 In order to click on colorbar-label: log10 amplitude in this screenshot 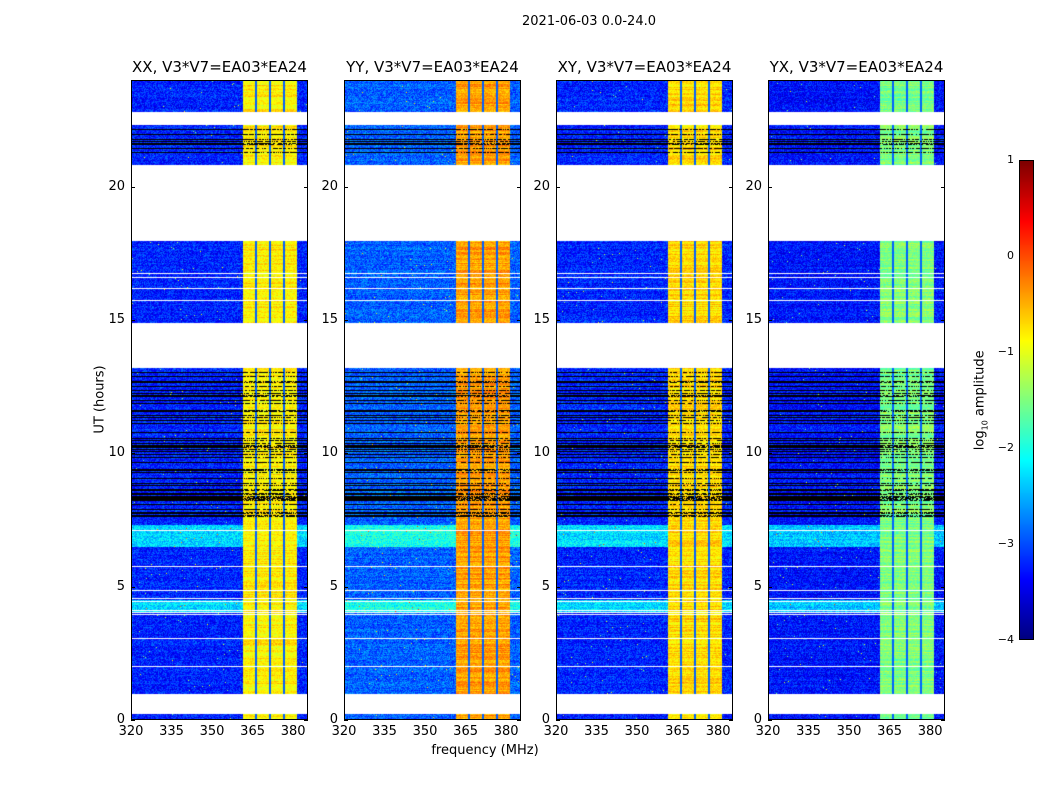, I will do `click(981, 400)`.